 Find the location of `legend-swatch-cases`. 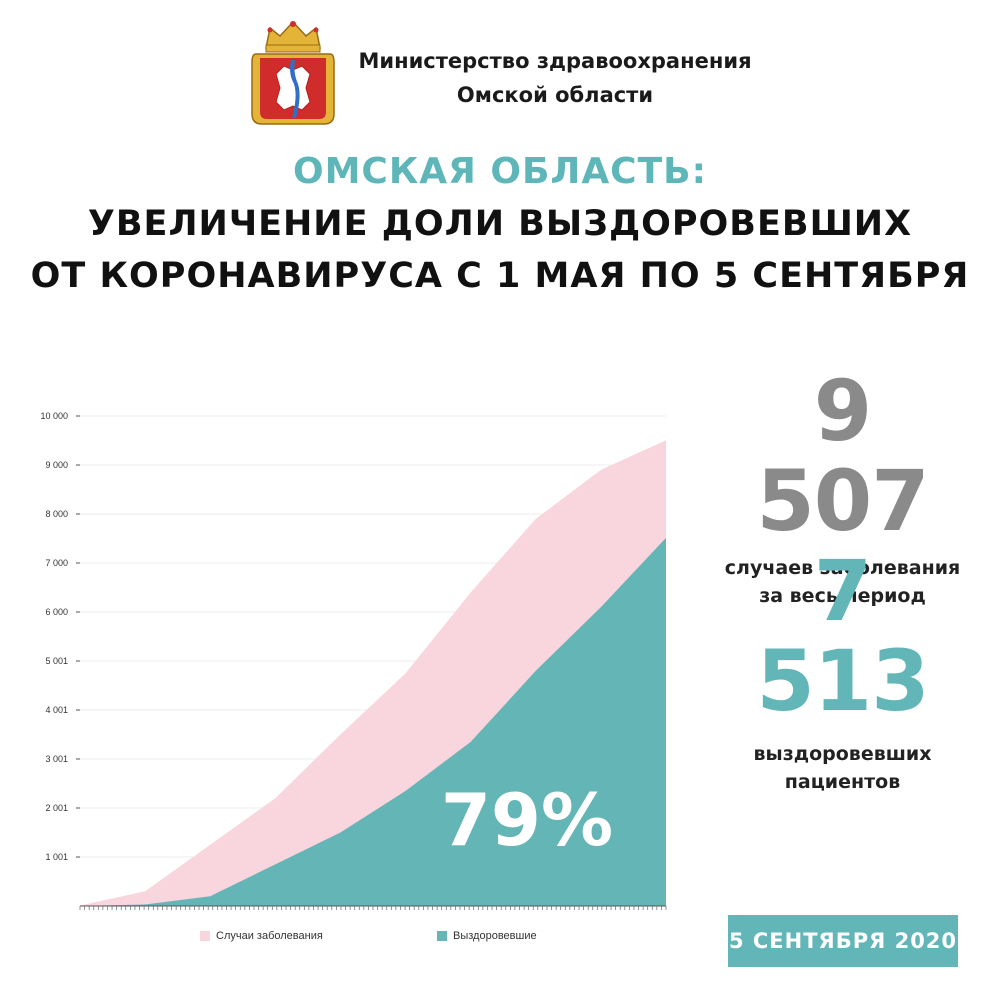

legend-swatch-cases is located at coordinates (205, 936).